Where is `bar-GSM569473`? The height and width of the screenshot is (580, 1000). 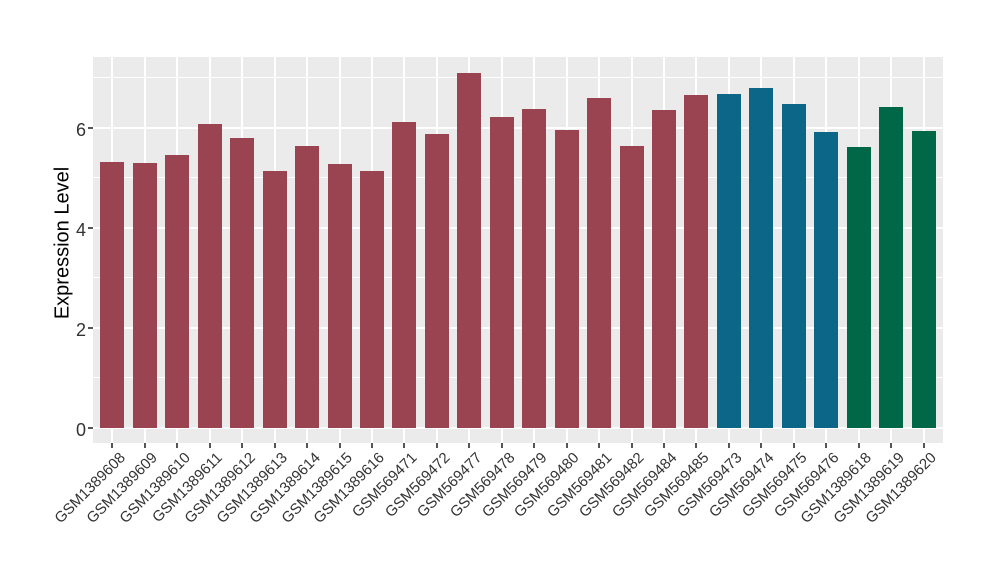 bar-GSM569473 is located at coordinates (728, 261).